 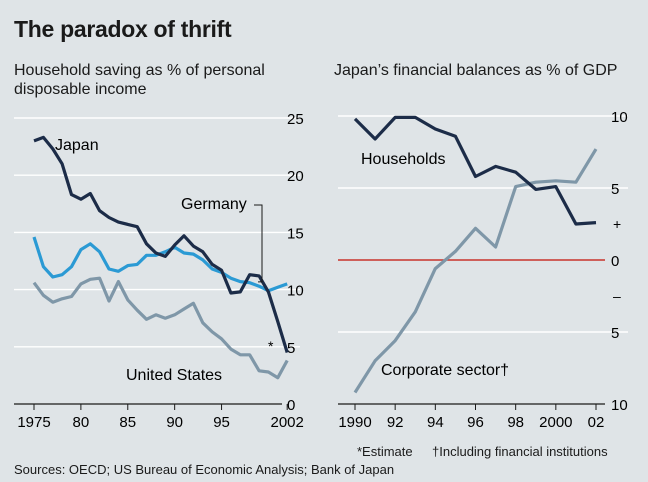 What do you see at coordinates (385, 451) in the screenshot?
I see `footnote-estimate: *Estimate` at bounding box center [385, 451].